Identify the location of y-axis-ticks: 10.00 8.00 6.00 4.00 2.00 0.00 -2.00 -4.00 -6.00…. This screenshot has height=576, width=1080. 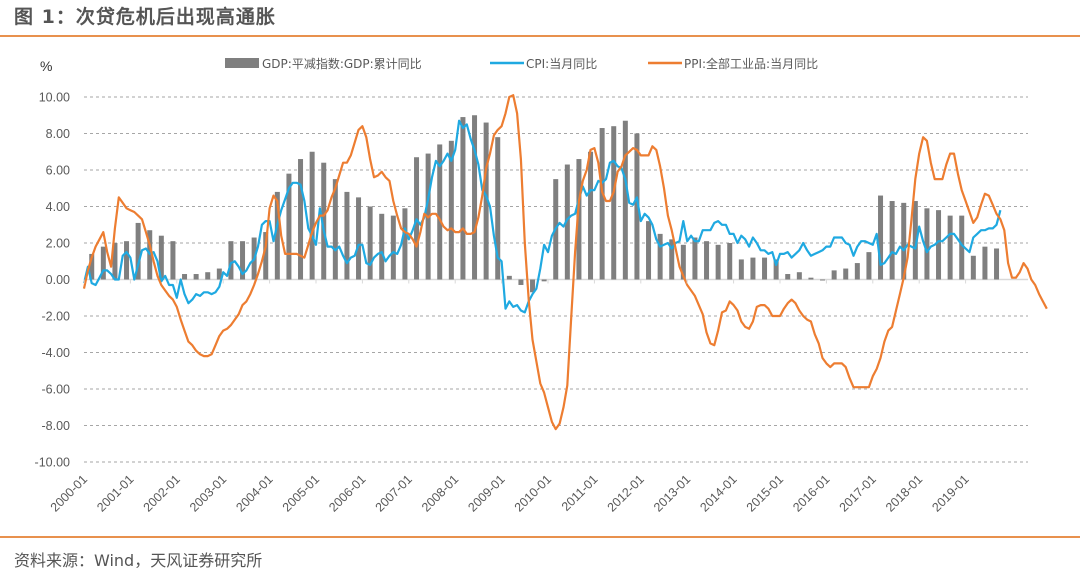
(53, 280).